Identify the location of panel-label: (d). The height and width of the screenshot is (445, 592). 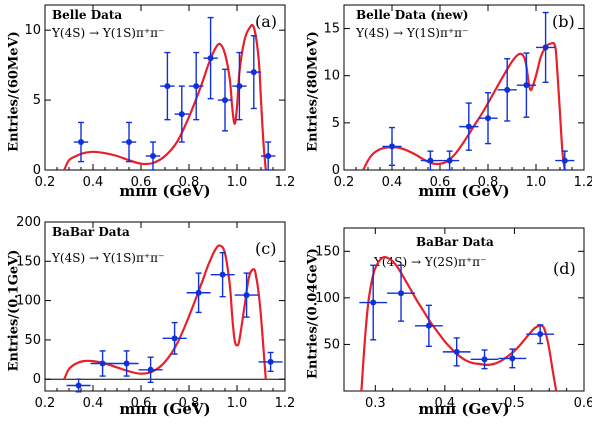
(564, 268).